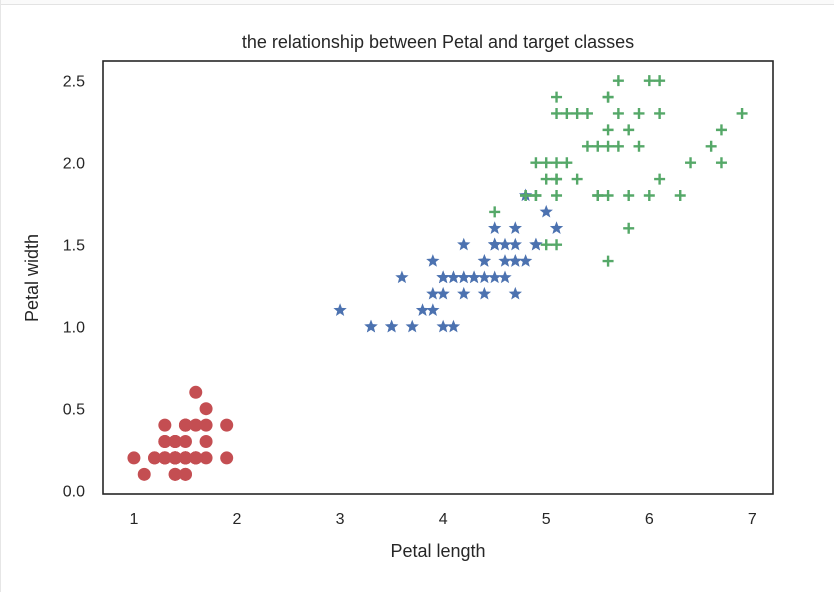 This screenshot has height=592, width=834. Describe the element at coordinates (74, 492) in the screenshot. I see `y-tick-label: 0.0` at that location.